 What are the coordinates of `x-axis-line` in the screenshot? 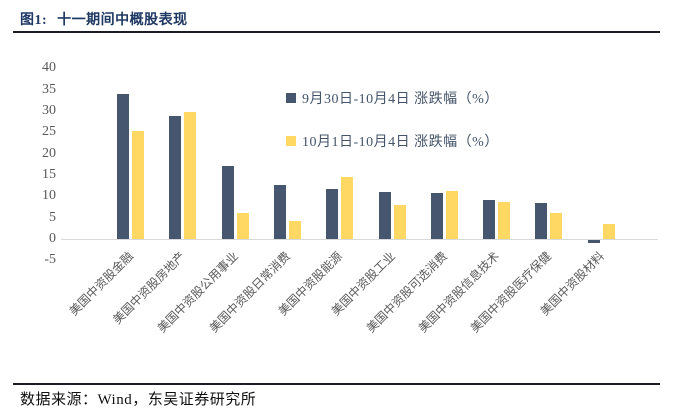 It's located at (359, 239).